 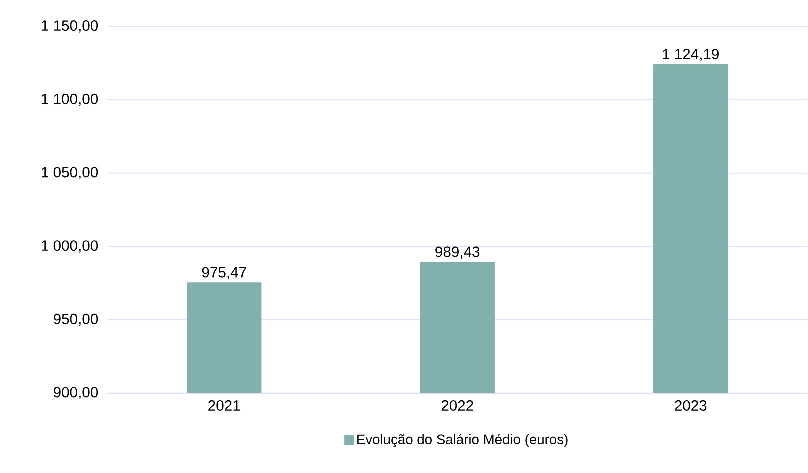 I want to click on data-label: 1 124,19, so click(x=691, y=55).